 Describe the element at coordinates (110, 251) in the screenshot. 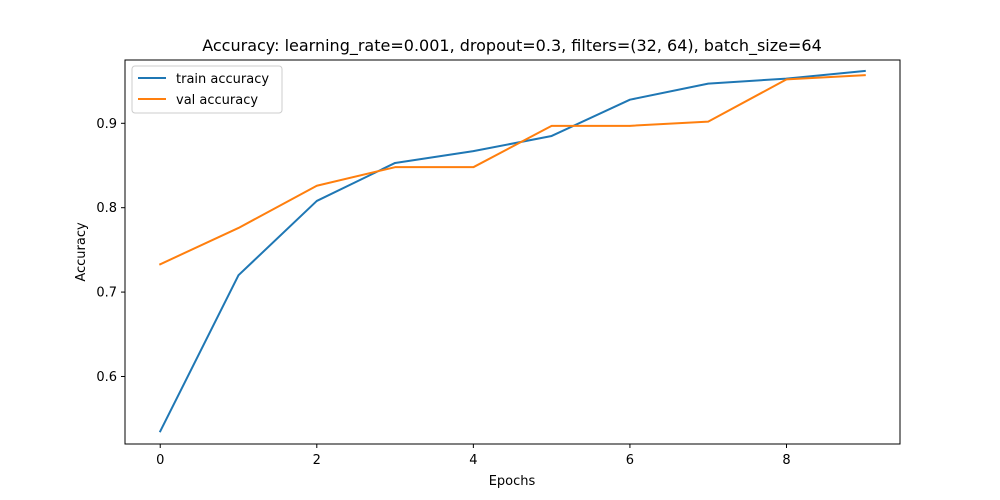

I see `y-axis: 0.6 0.7 0.8 0.9` at that location.